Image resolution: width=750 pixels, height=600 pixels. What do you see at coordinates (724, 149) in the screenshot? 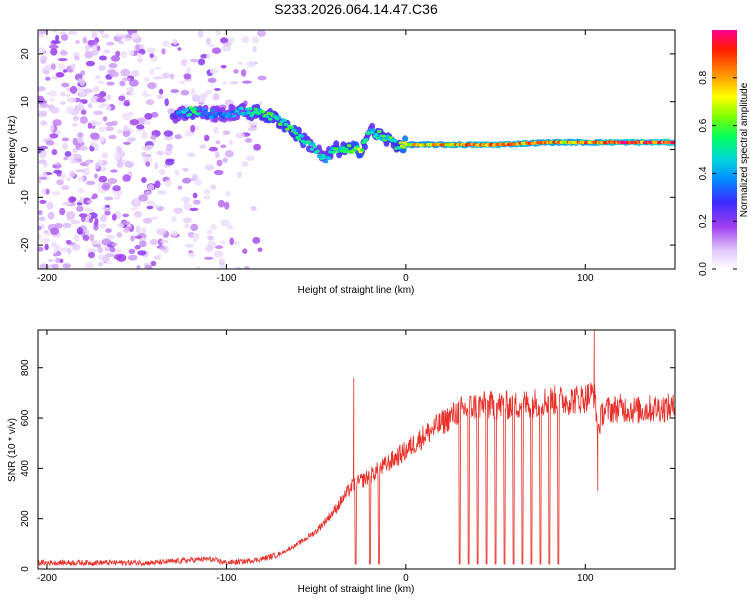
I see `colorbar-gradient` at bounding box center [724, 149].